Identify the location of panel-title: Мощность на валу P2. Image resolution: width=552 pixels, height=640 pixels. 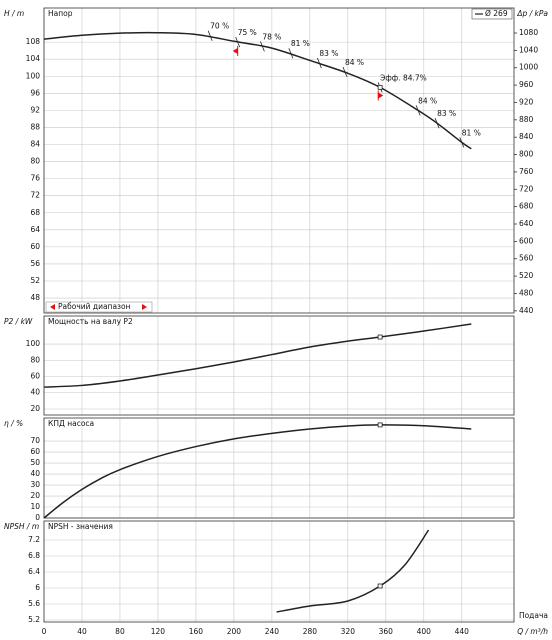
(90, 321).